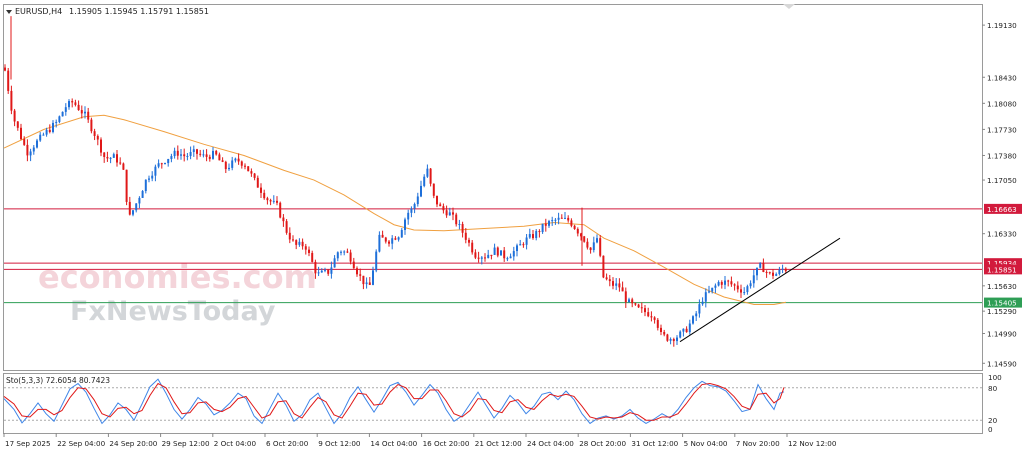  I want to click on price-tick-label: 1.17050, so click(1002, 180).